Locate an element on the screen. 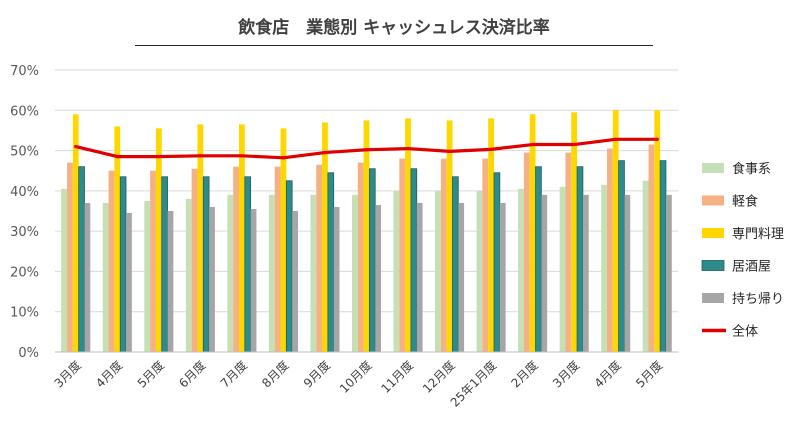  legend-label: 居酒屋 is located at coordinates (751, 267).